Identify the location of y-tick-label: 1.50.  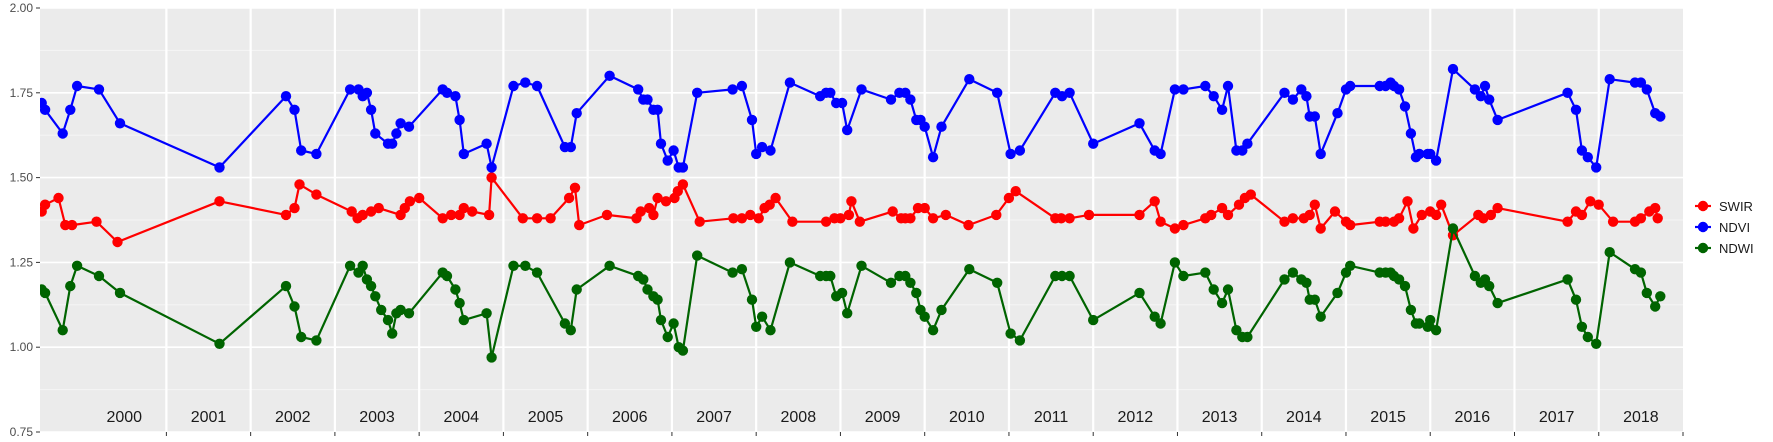
(22, 178).